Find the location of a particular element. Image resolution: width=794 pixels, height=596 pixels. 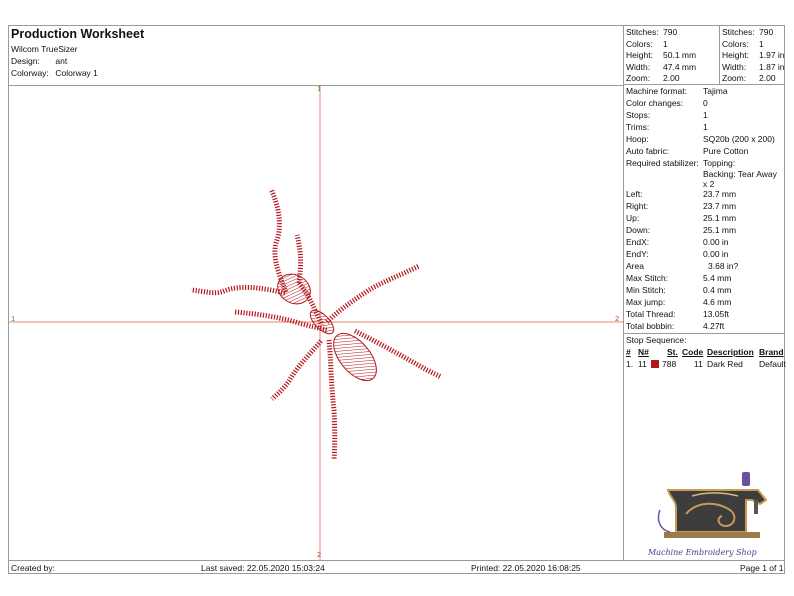

stat-value: 47.4 mm is located at coordinates (680, 67).